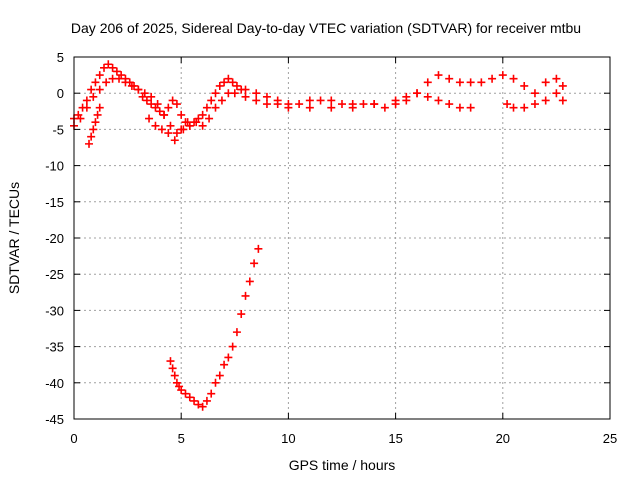  What do you see at coordinates (214, 327) in the screenshot?
I see `series-track-f` at bounding box center [214, 327].